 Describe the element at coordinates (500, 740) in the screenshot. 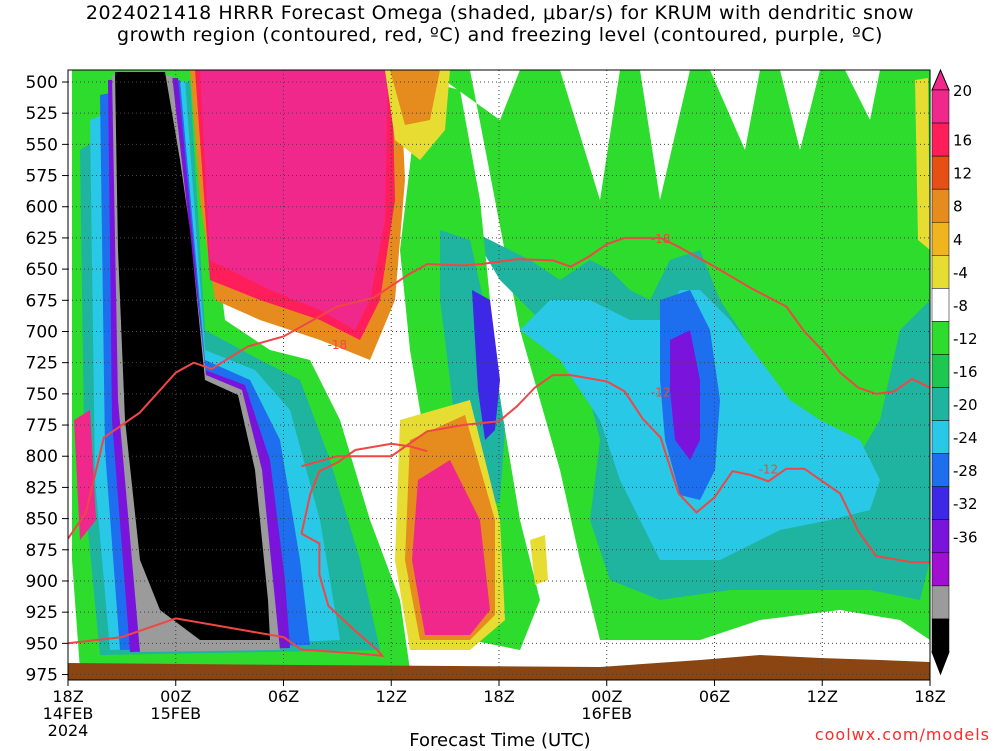

I see `x-axis-title: Forecast Time (UTC)` at that location.